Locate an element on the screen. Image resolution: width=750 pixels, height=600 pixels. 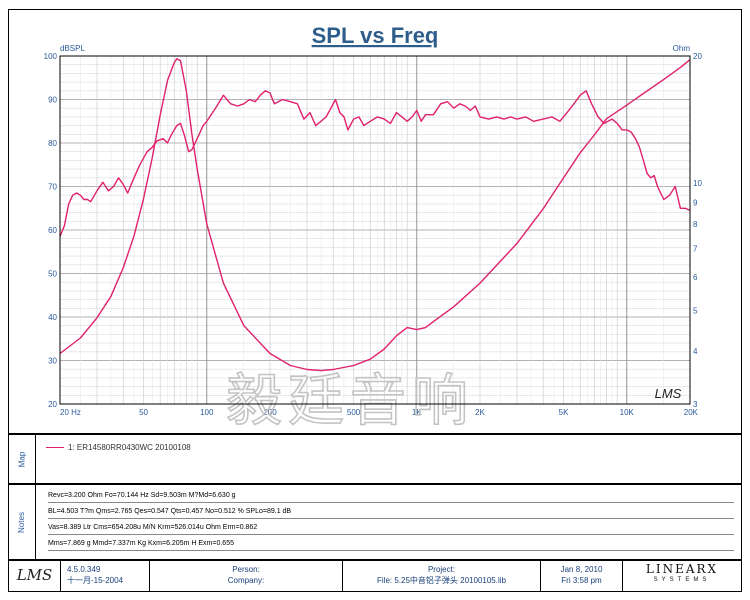
x-tick-label: 20K is located at coordinates (691, 412).